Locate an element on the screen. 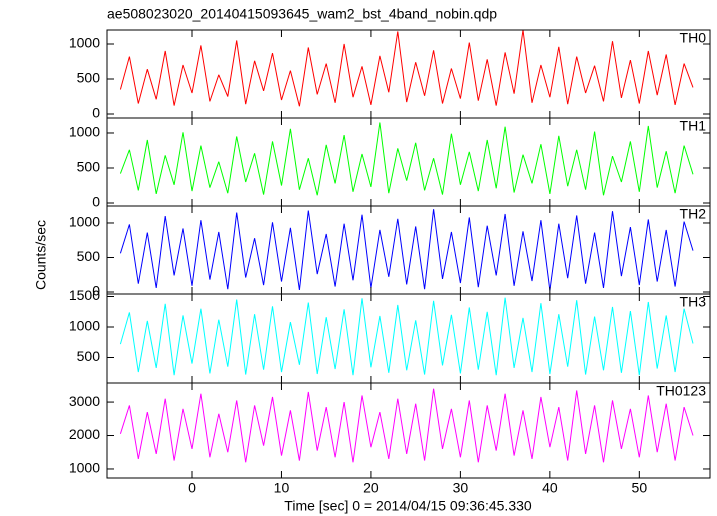 Image resolution: width=717 pixels, height=516 pixels. x-tick-label: 40 is located at coordinates (550, 488).